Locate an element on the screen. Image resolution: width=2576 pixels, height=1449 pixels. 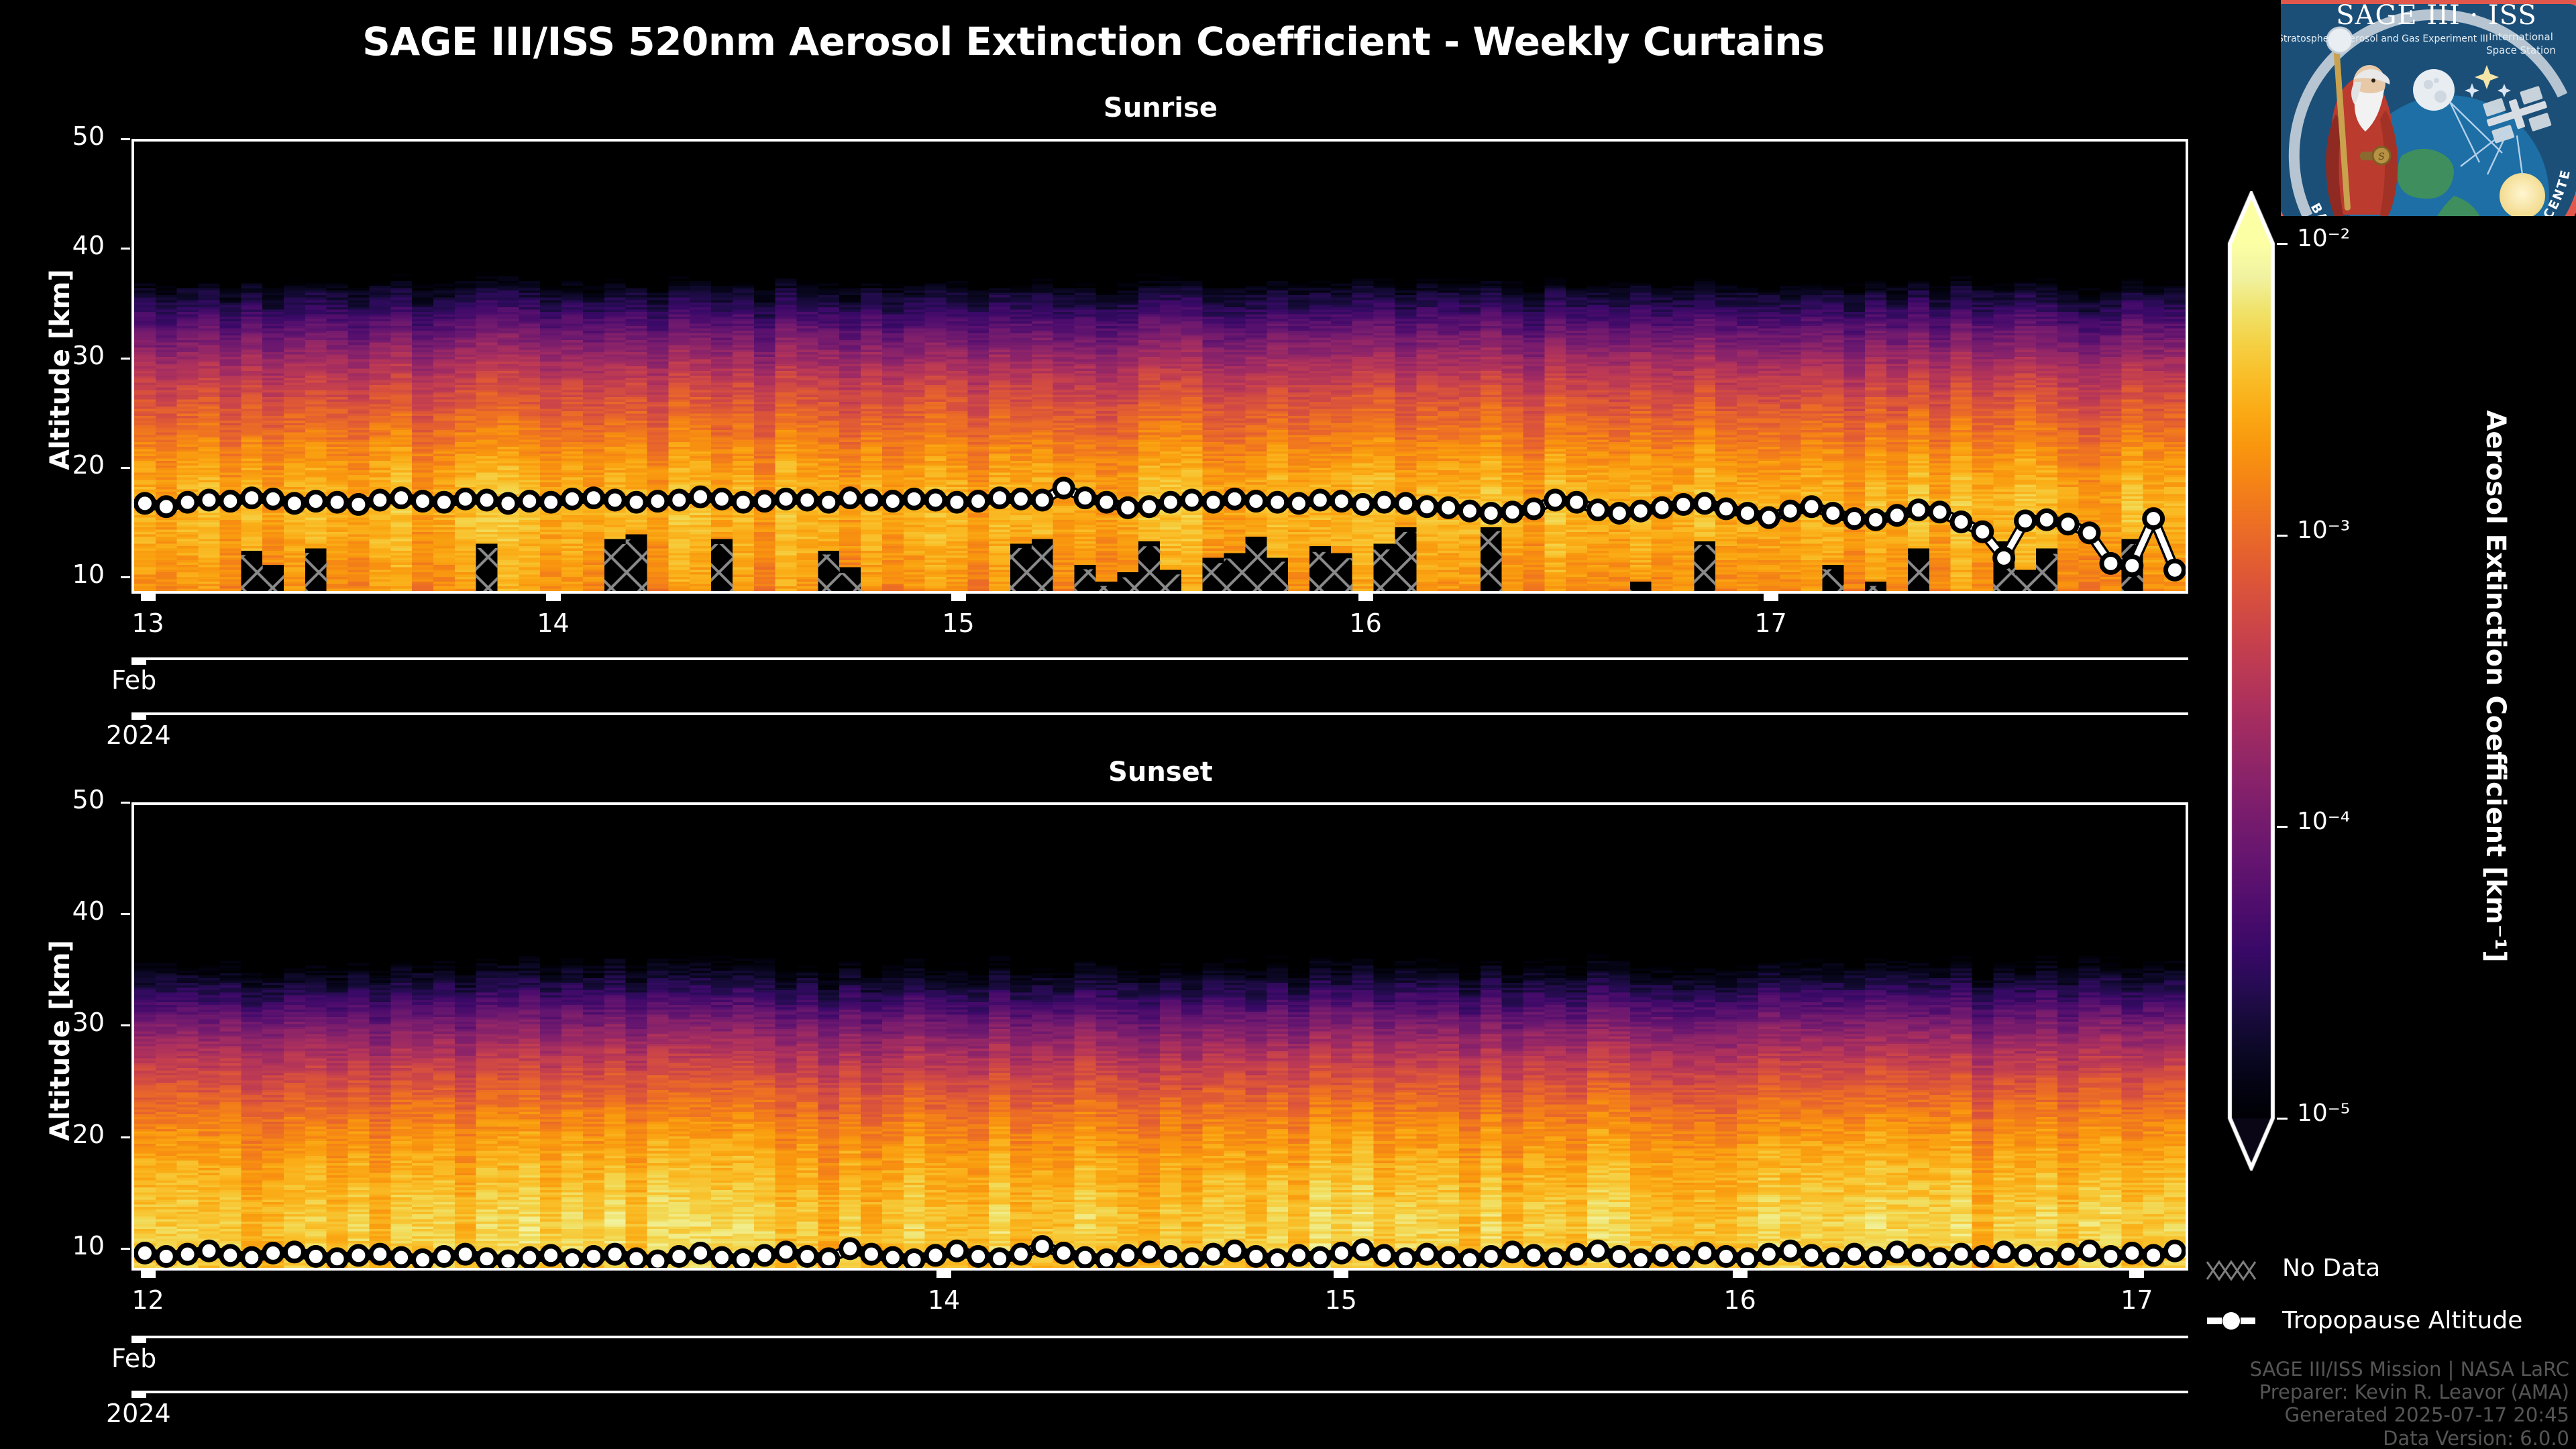
sunset-month-label: Feb is located at coordinates (134, 1358).